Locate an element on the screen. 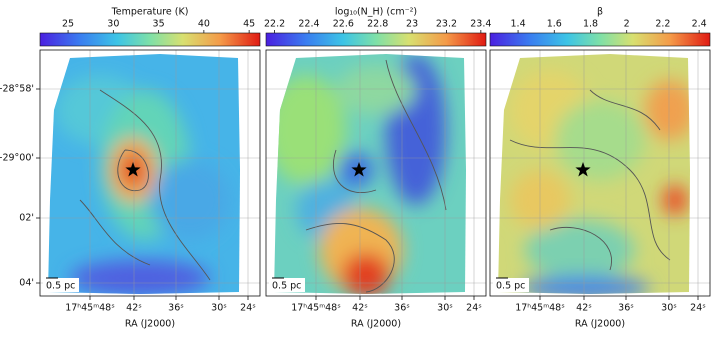 The image size is (711, 350). colorbar-label: log₁₀(N_H) (cm⁻²) is located at coordinates (376, 12).